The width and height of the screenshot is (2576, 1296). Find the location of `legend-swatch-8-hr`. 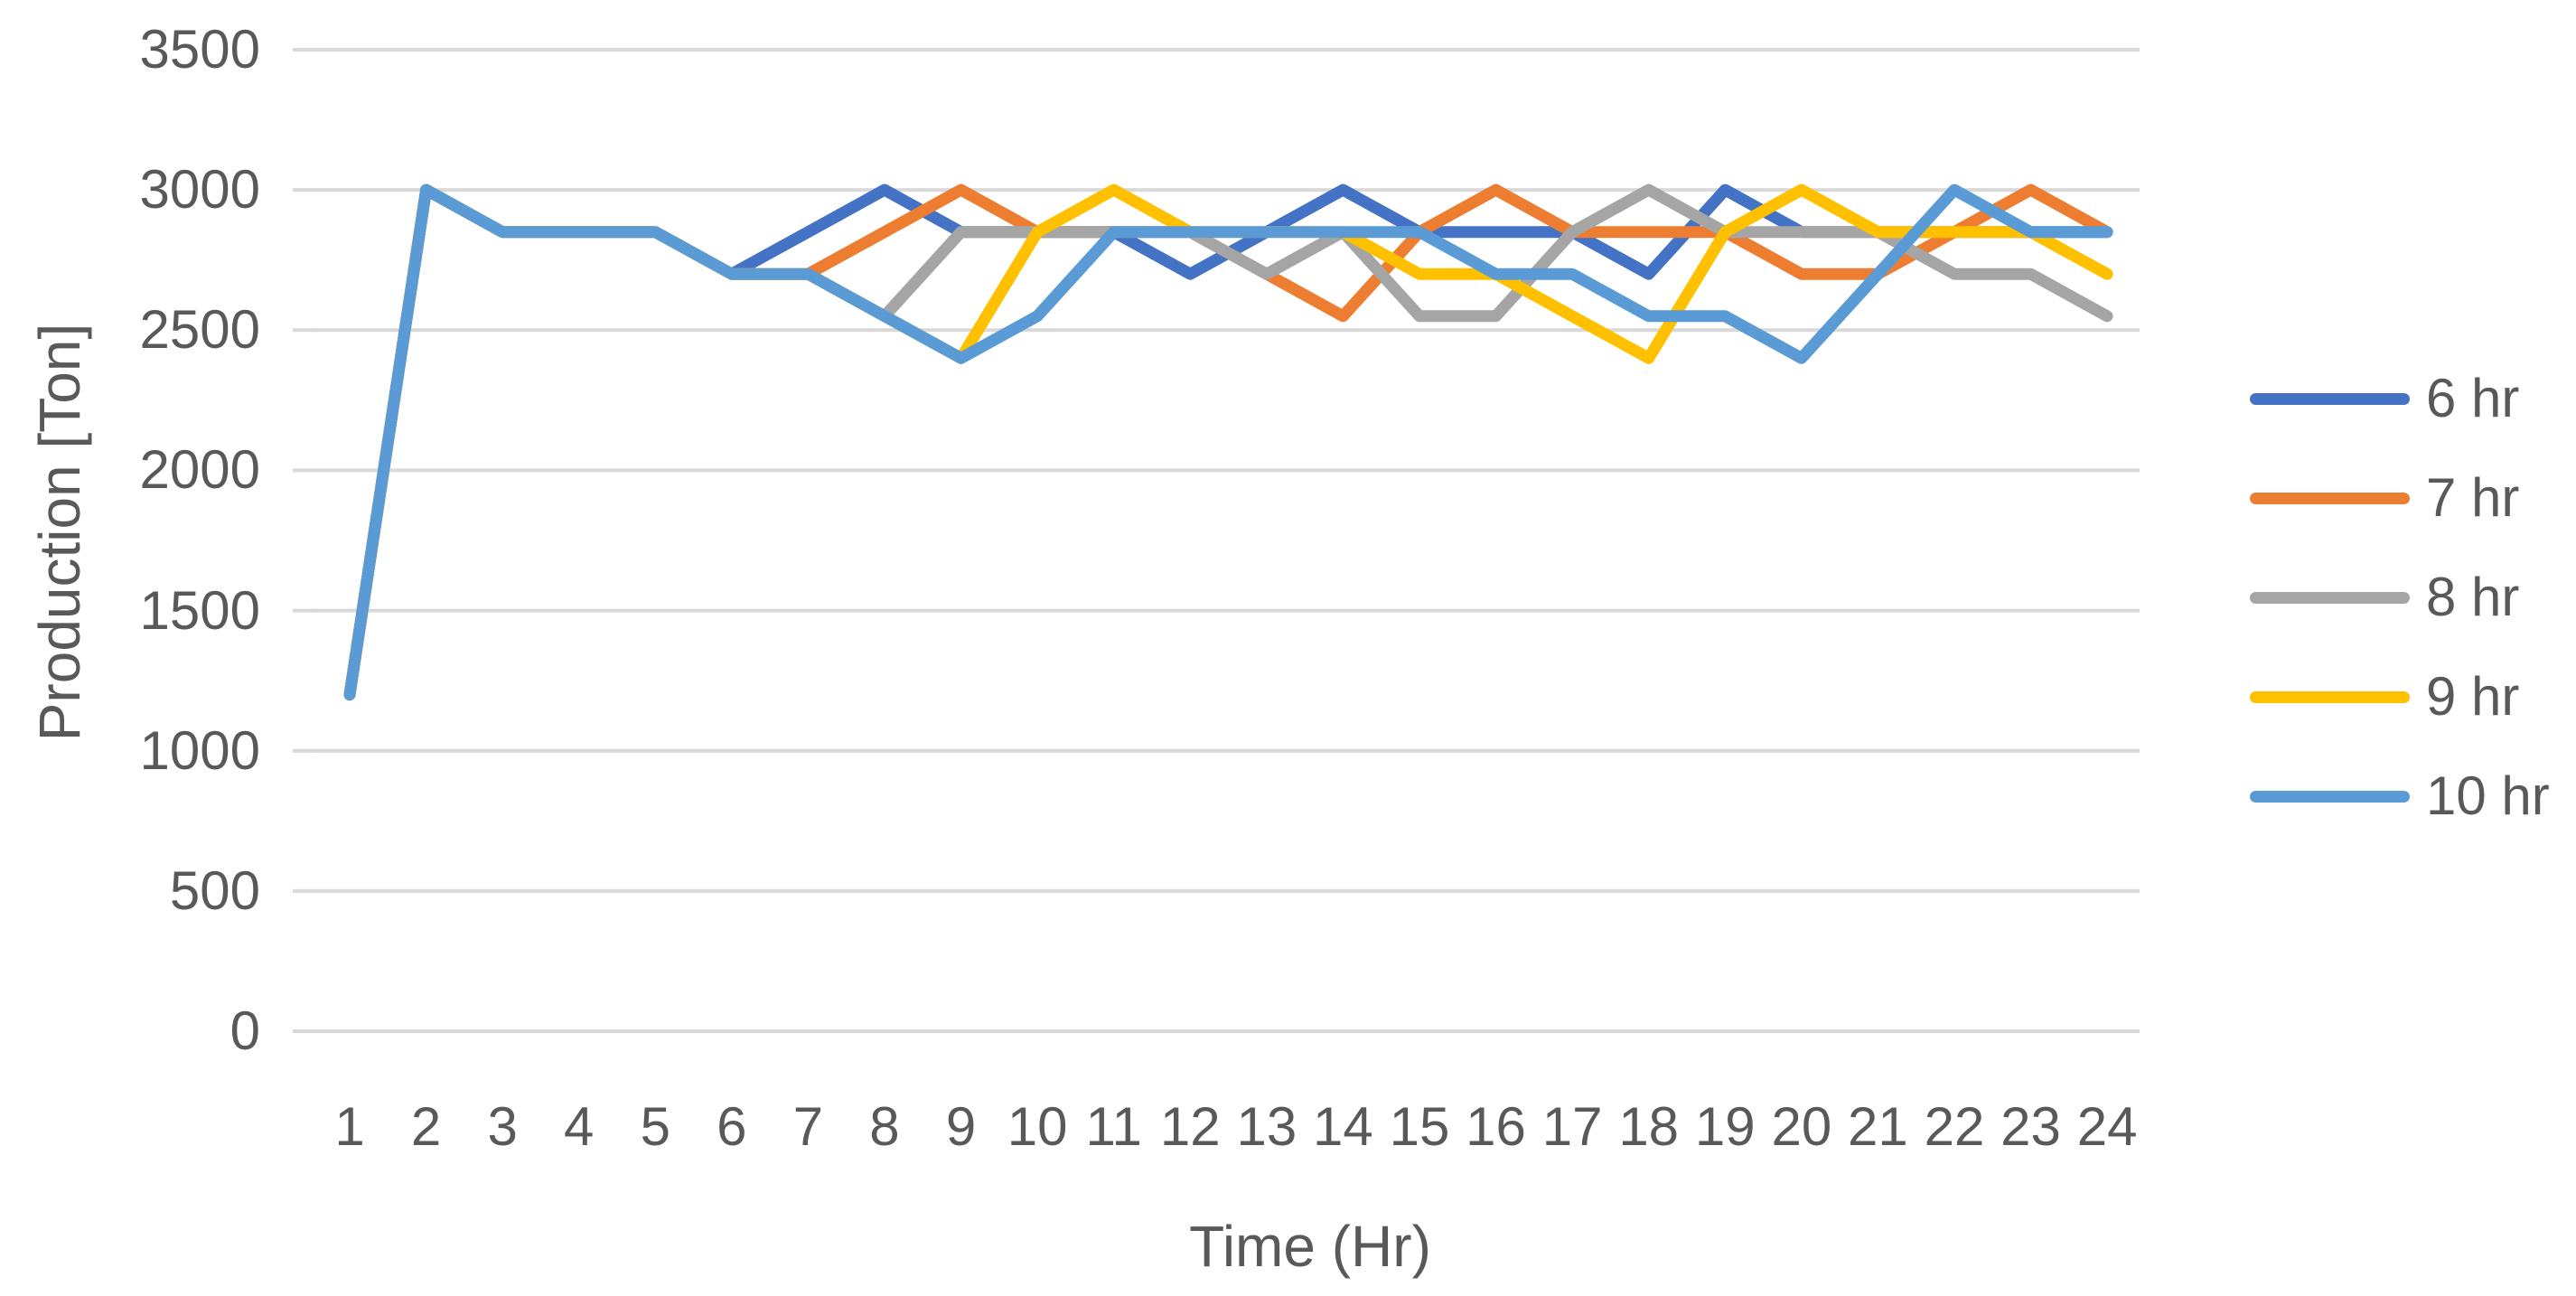

legend-swatch-8-hr is located at coordinates (2330, 597).